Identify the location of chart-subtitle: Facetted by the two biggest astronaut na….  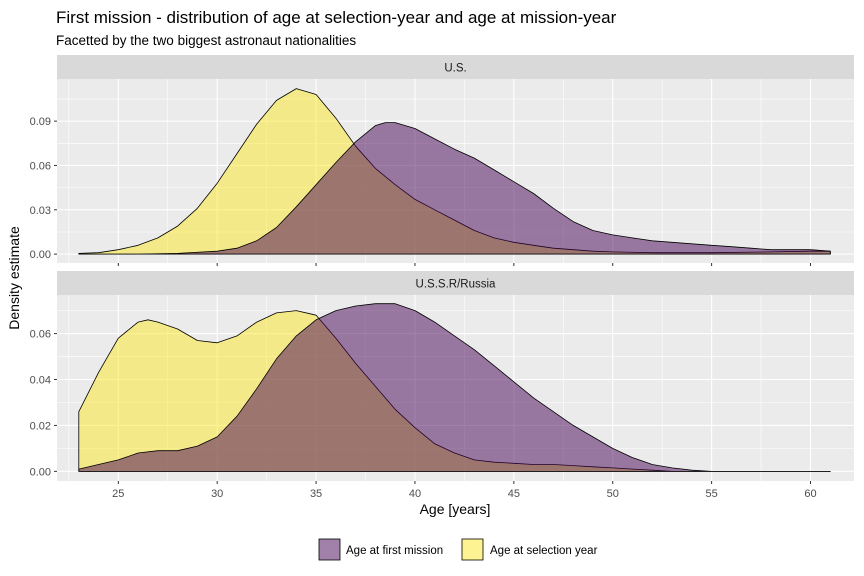
(206, 40).